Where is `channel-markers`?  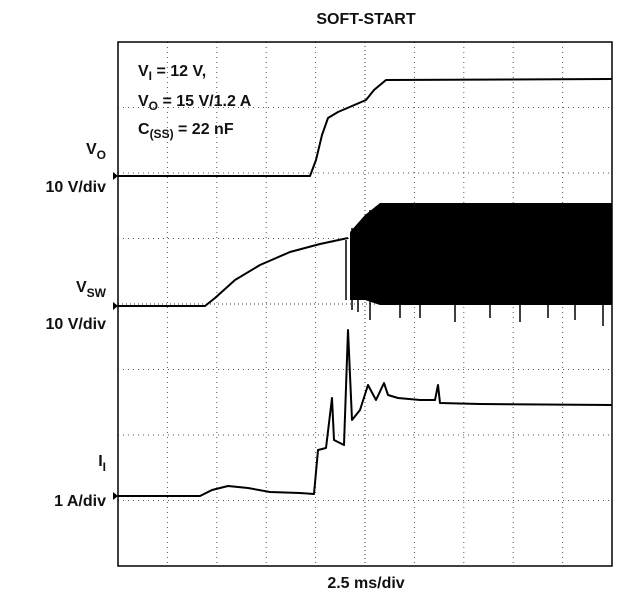 channel-markers is located at coordinates (115, 336).